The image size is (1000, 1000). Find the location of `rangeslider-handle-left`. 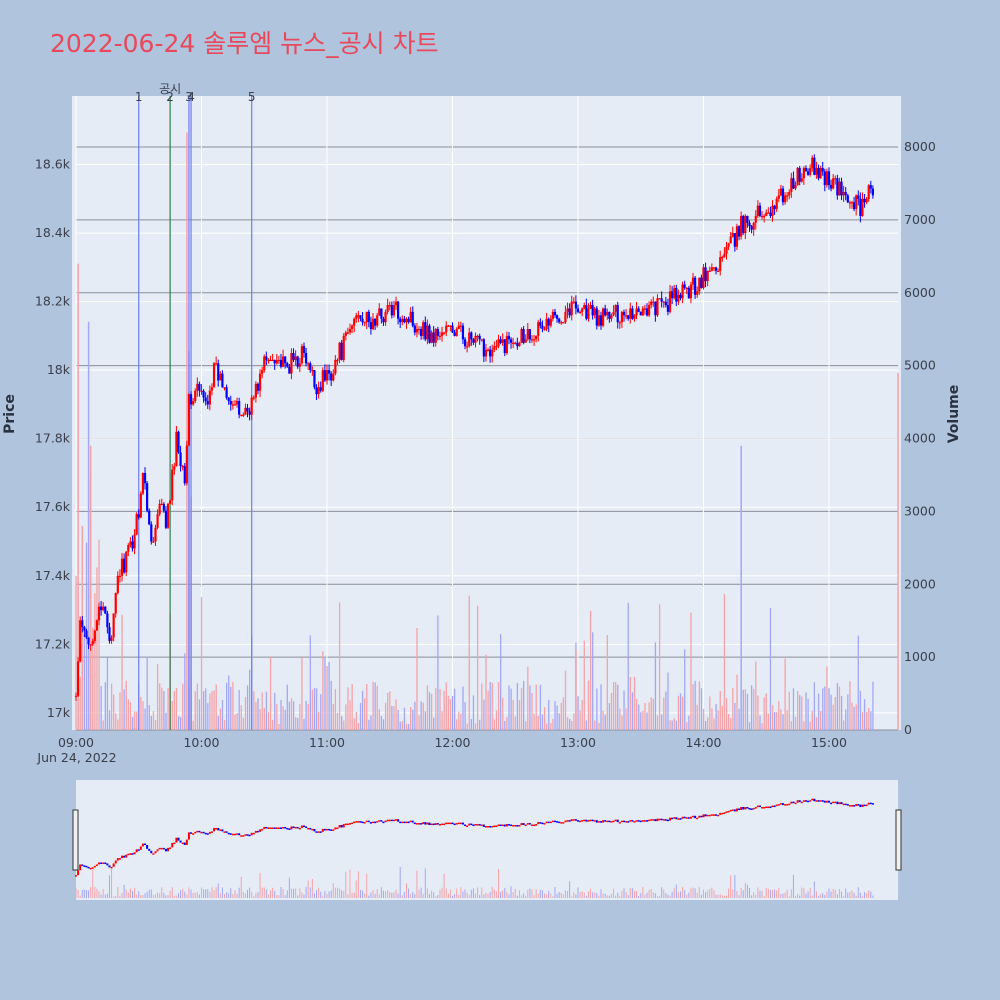

rangeslider-handle-left is located at coordinates (75, 840).